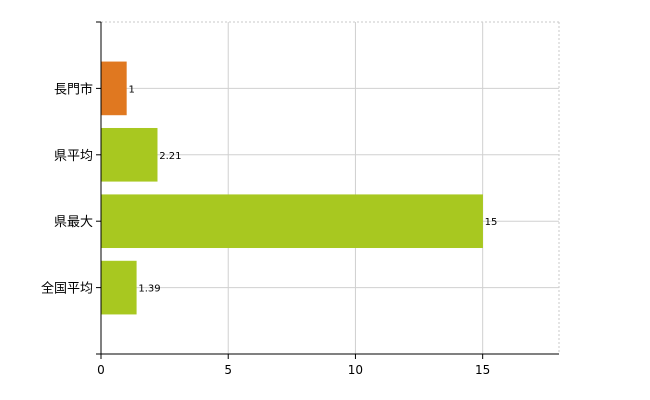 This screenshot has height=400, width=650. I want to click on data-label: 15, so click(491, 222).